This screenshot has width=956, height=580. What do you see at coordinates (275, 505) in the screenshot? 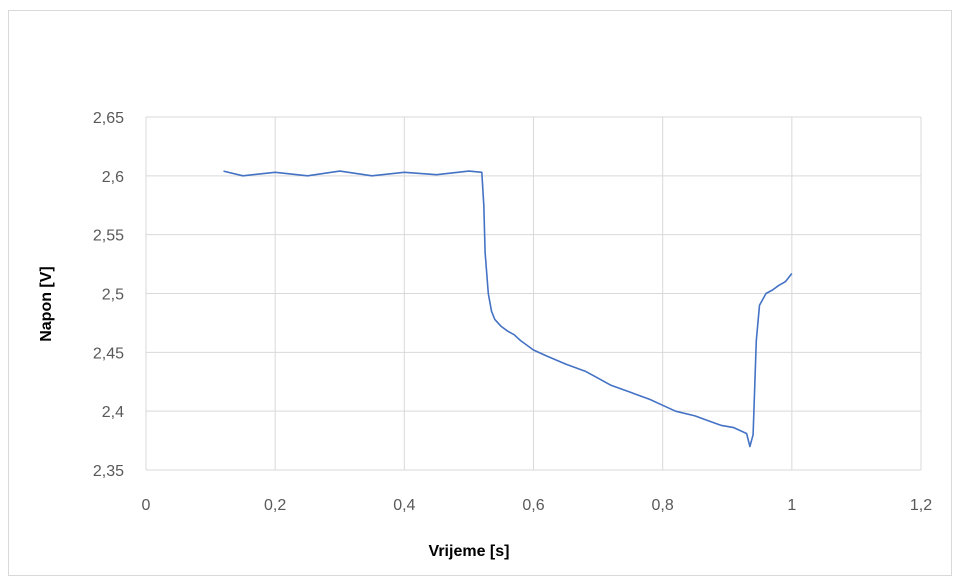
I see `x-tick-label: 0,2` at bounding box center [275, 505].